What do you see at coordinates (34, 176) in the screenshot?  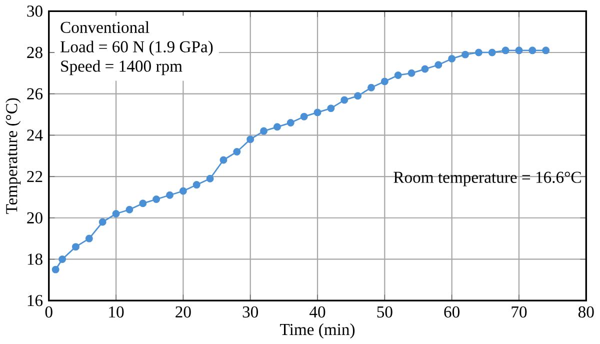 I see `y-tick-label: 22` at bounding box center [34, 176].